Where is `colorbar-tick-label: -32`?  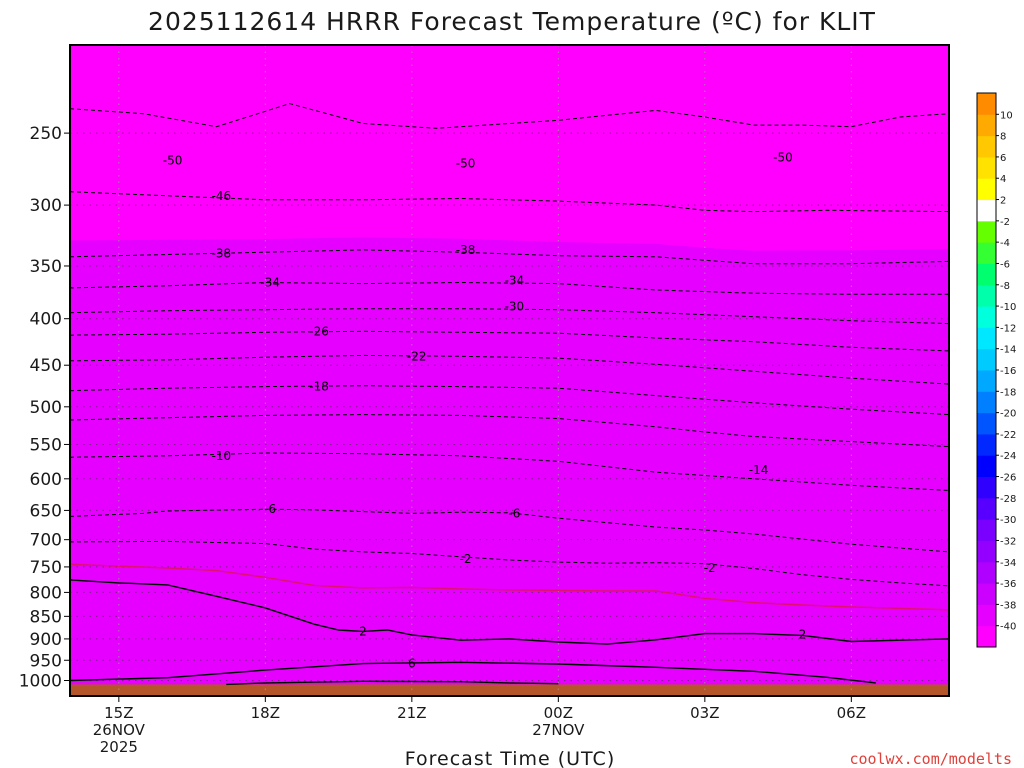
colorbar-tick-label: -32 is located at coordinates (1008, 541).